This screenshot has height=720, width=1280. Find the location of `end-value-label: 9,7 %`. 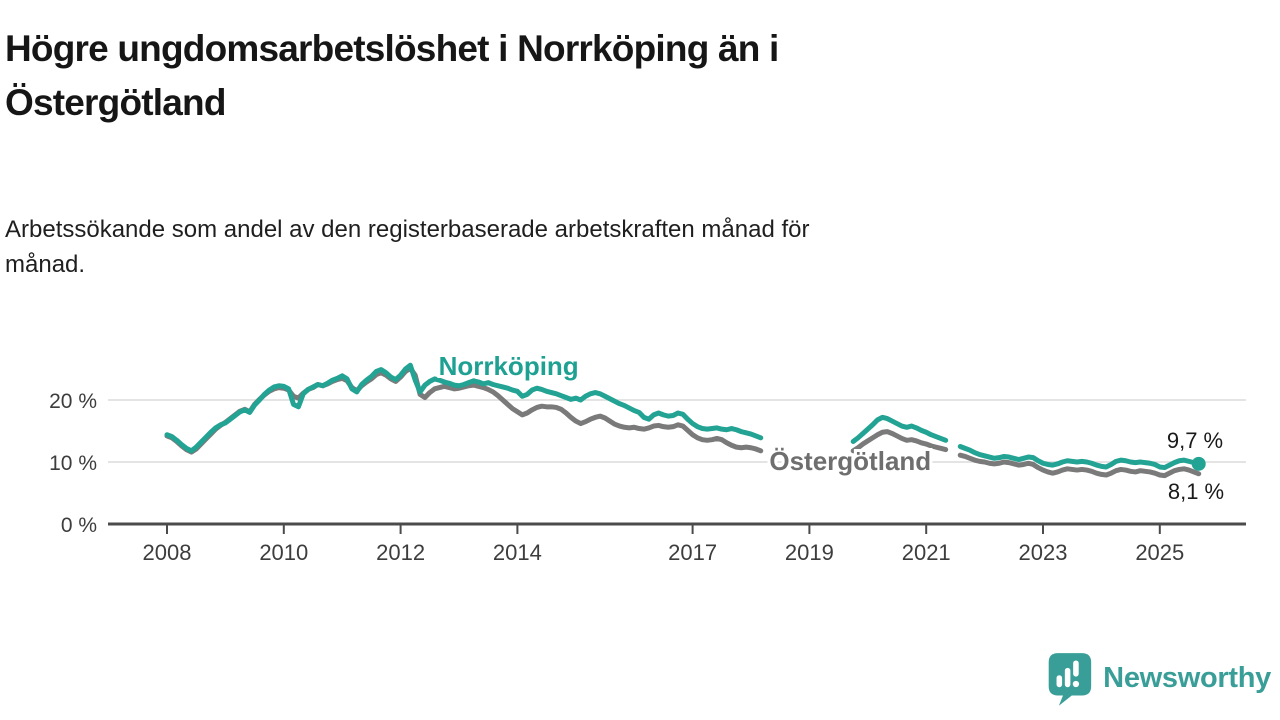

end-value-label: 9,7 % is located at coordinates (1195, 440).